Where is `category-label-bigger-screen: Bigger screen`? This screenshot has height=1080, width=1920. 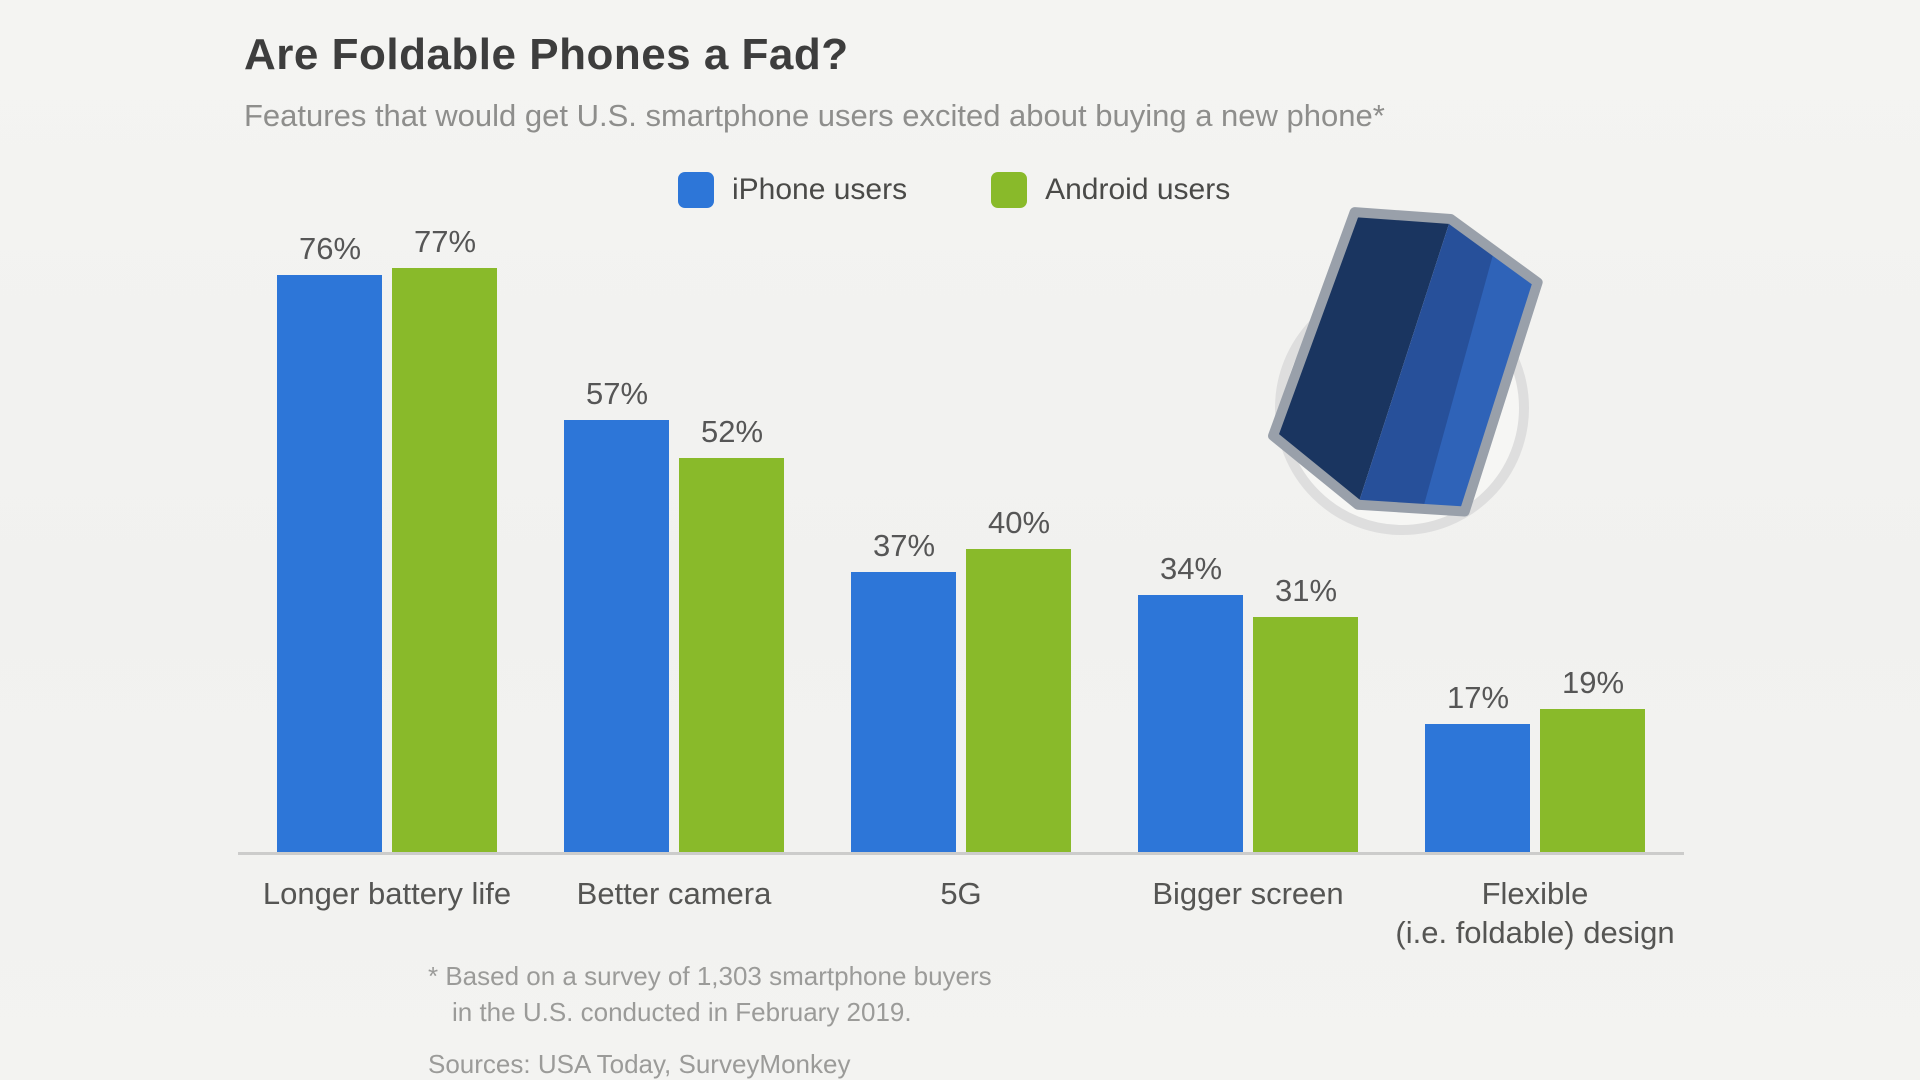 category-label-bigger-screen: Bigger screen is located at coordinates (1248, 893).